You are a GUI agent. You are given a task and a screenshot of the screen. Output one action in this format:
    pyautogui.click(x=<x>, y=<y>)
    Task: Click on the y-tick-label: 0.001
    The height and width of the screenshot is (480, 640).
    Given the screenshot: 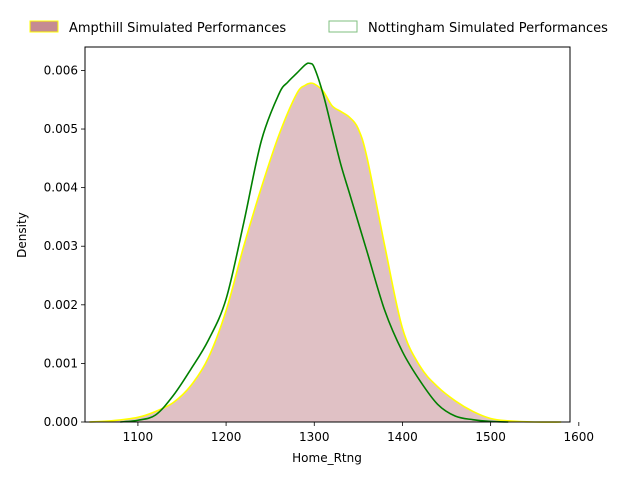 What is the action you would take?
    pyautogui.click(x=61, y=363)
    